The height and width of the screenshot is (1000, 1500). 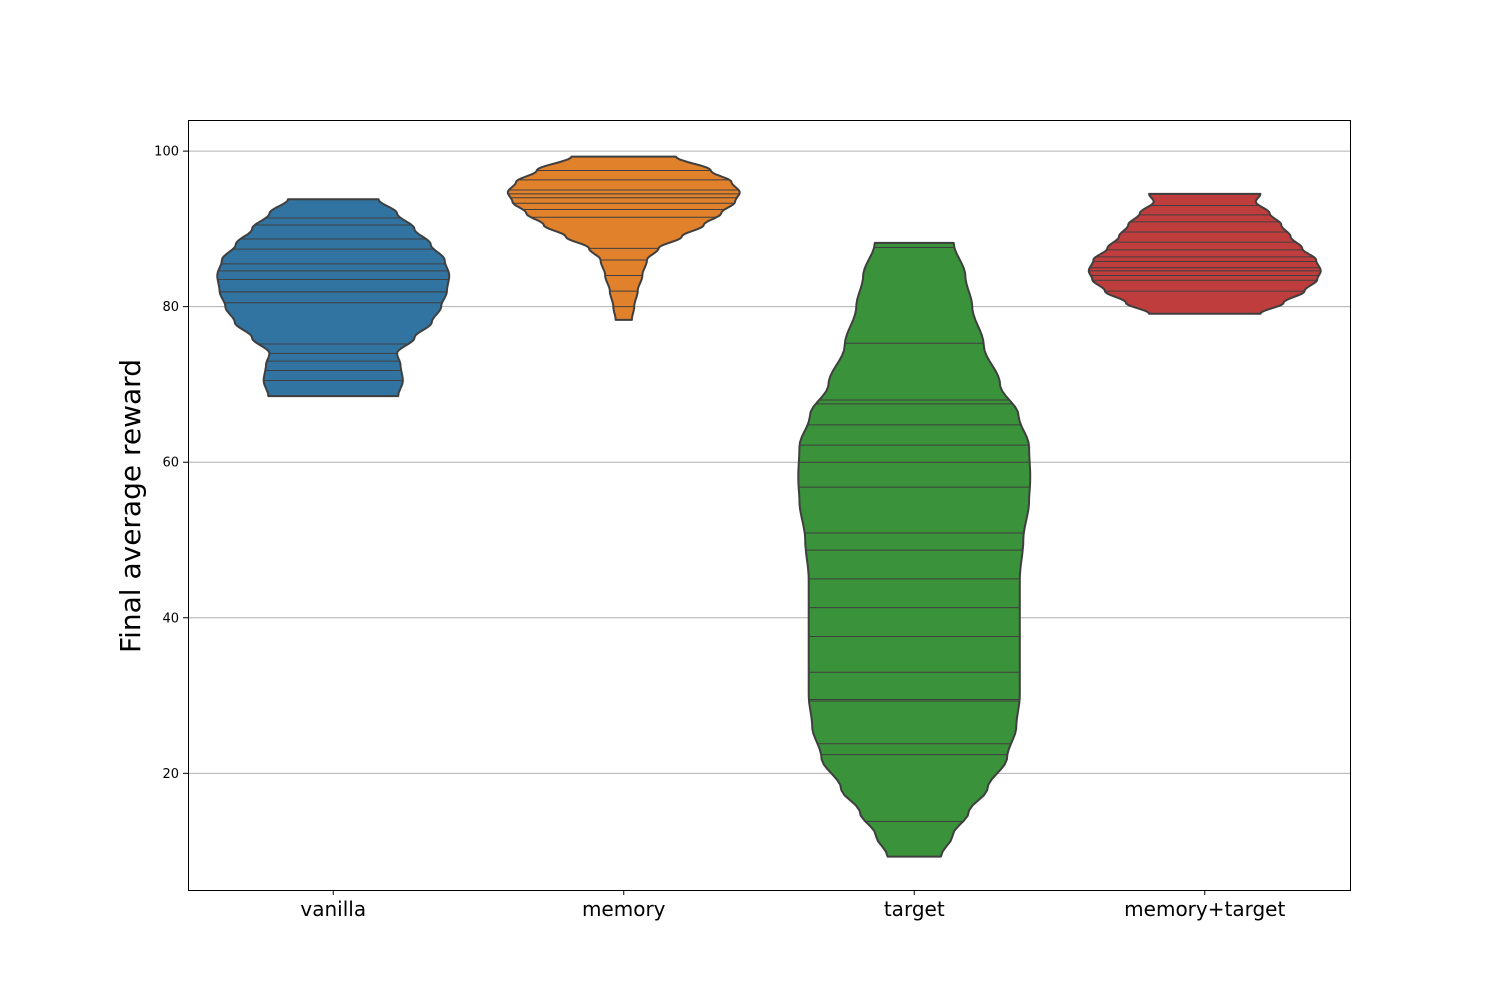 What do you see at coordinates (1204, 909) in the screenshot?
I see `x-tick-label-memory-target: memory+target` at bounding box center [1204, 909].